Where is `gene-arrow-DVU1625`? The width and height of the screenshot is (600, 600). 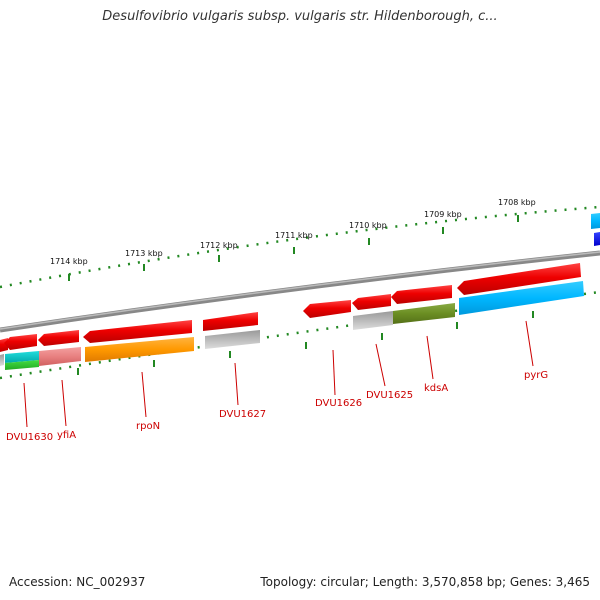 gene-arrow-DVU1625 is located at coordinates (371, 302).